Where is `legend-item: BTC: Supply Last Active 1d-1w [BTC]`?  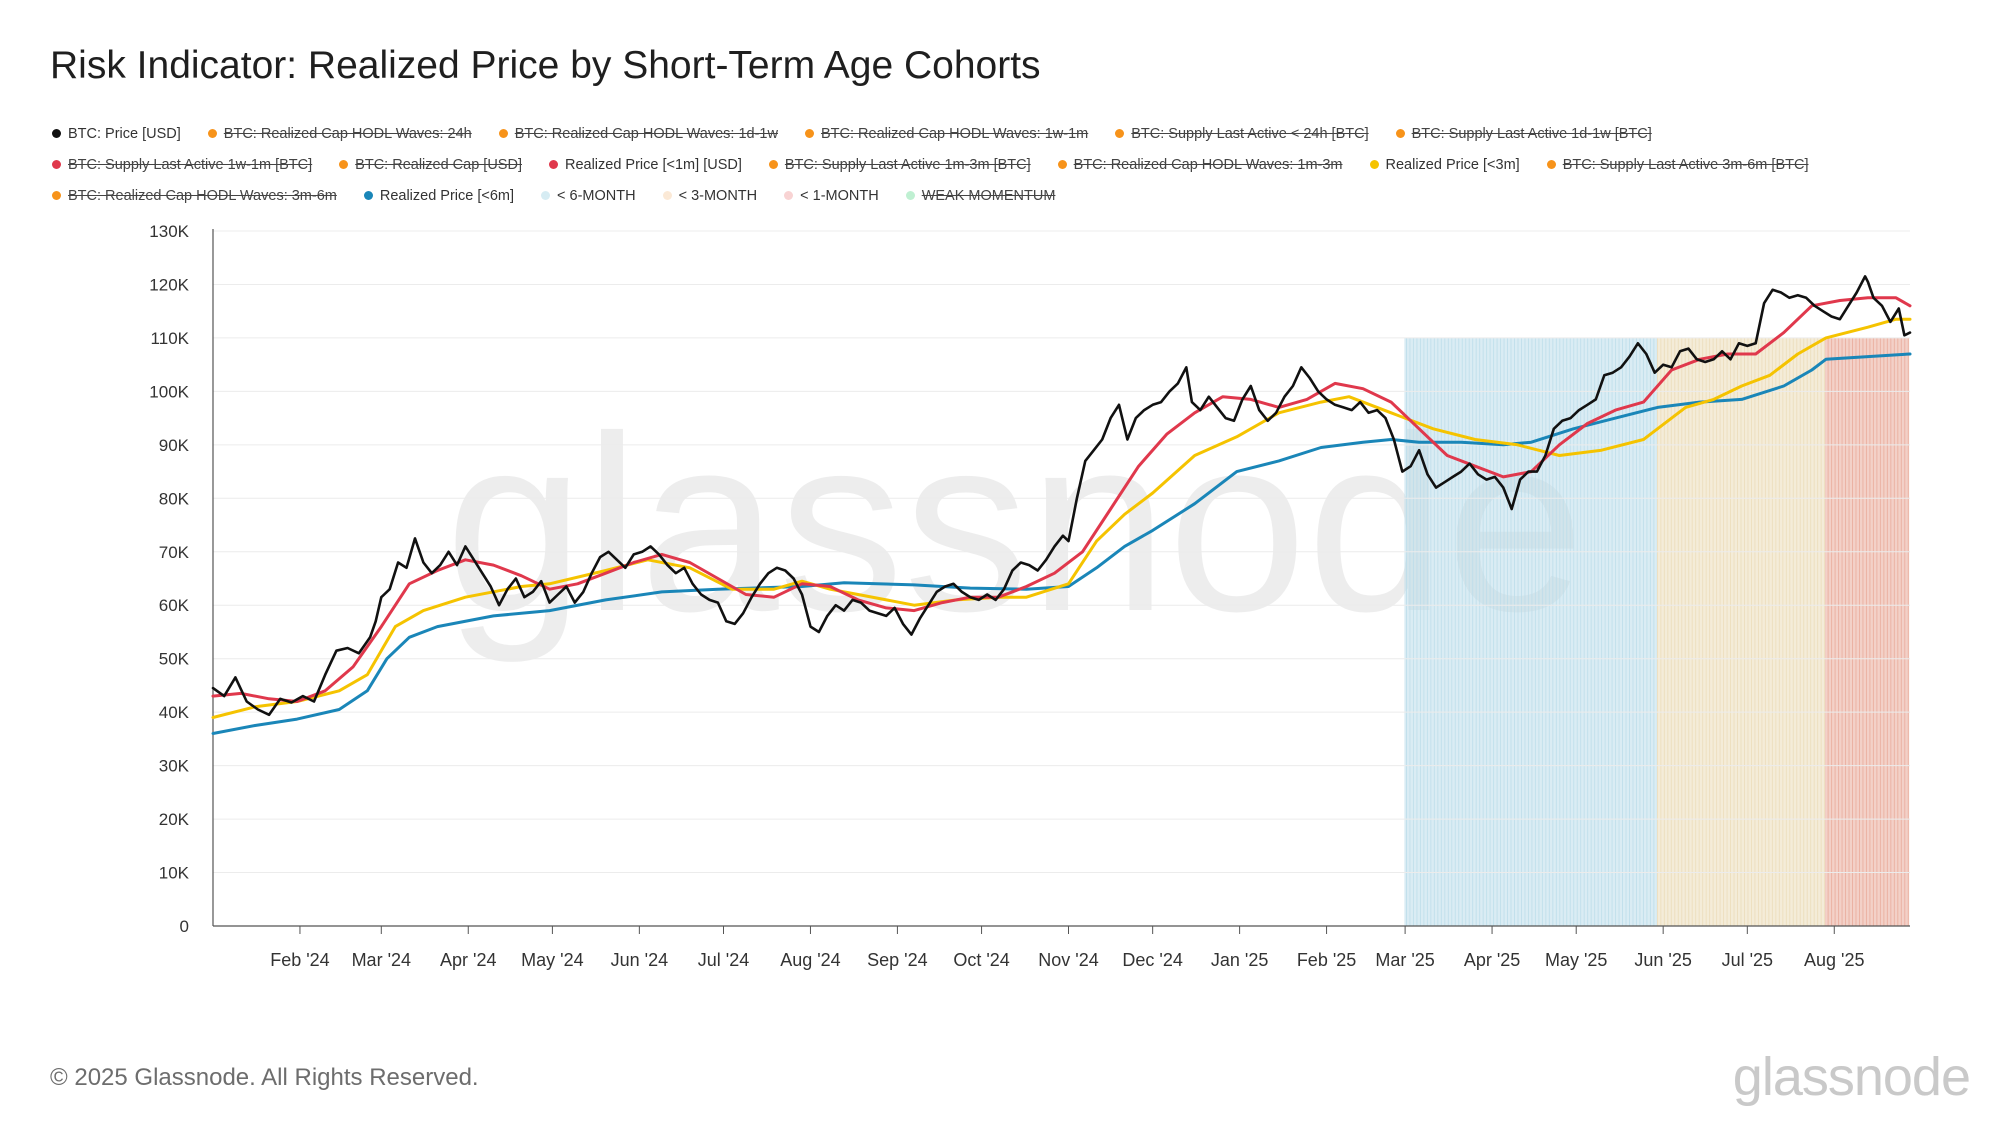
legend-item: BTC: Supply Last Active 1d-1w [BTC] is located at coordinates (1523, 133).